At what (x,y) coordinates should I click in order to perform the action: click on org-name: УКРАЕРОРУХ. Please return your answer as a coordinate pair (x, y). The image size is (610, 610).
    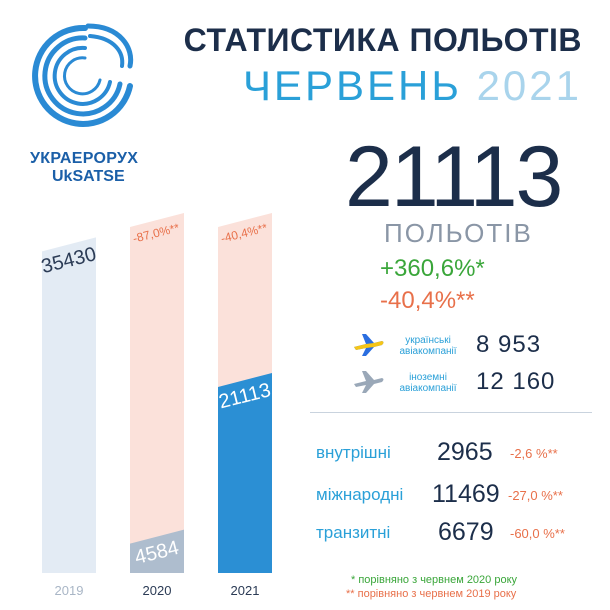
    Looking at the image, I should click on (84, 158).